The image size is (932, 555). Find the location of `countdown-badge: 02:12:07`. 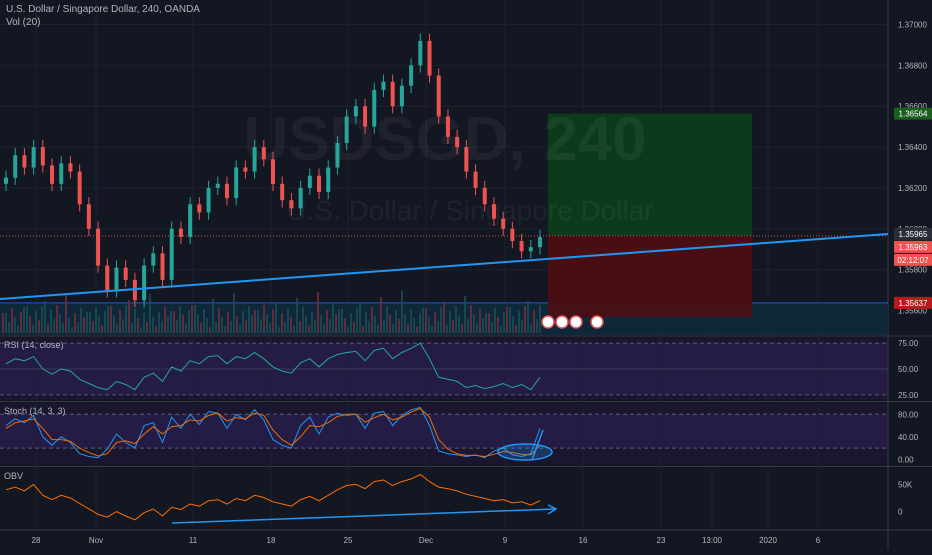

countdown-badge: 02:12:07 is located at coordinates (913, 260).